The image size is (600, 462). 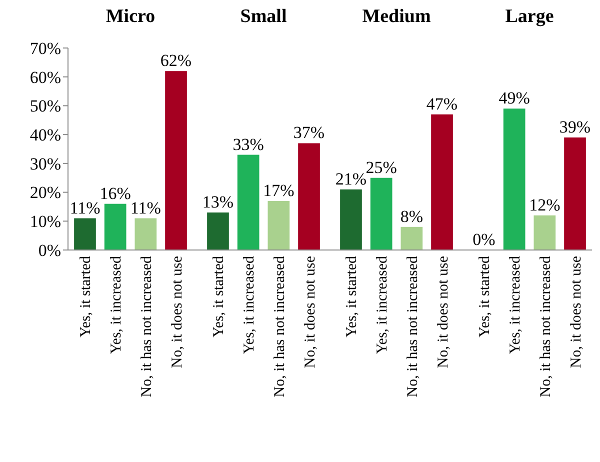 I want to click on data-label: 49%, so click(x=514, y=98).